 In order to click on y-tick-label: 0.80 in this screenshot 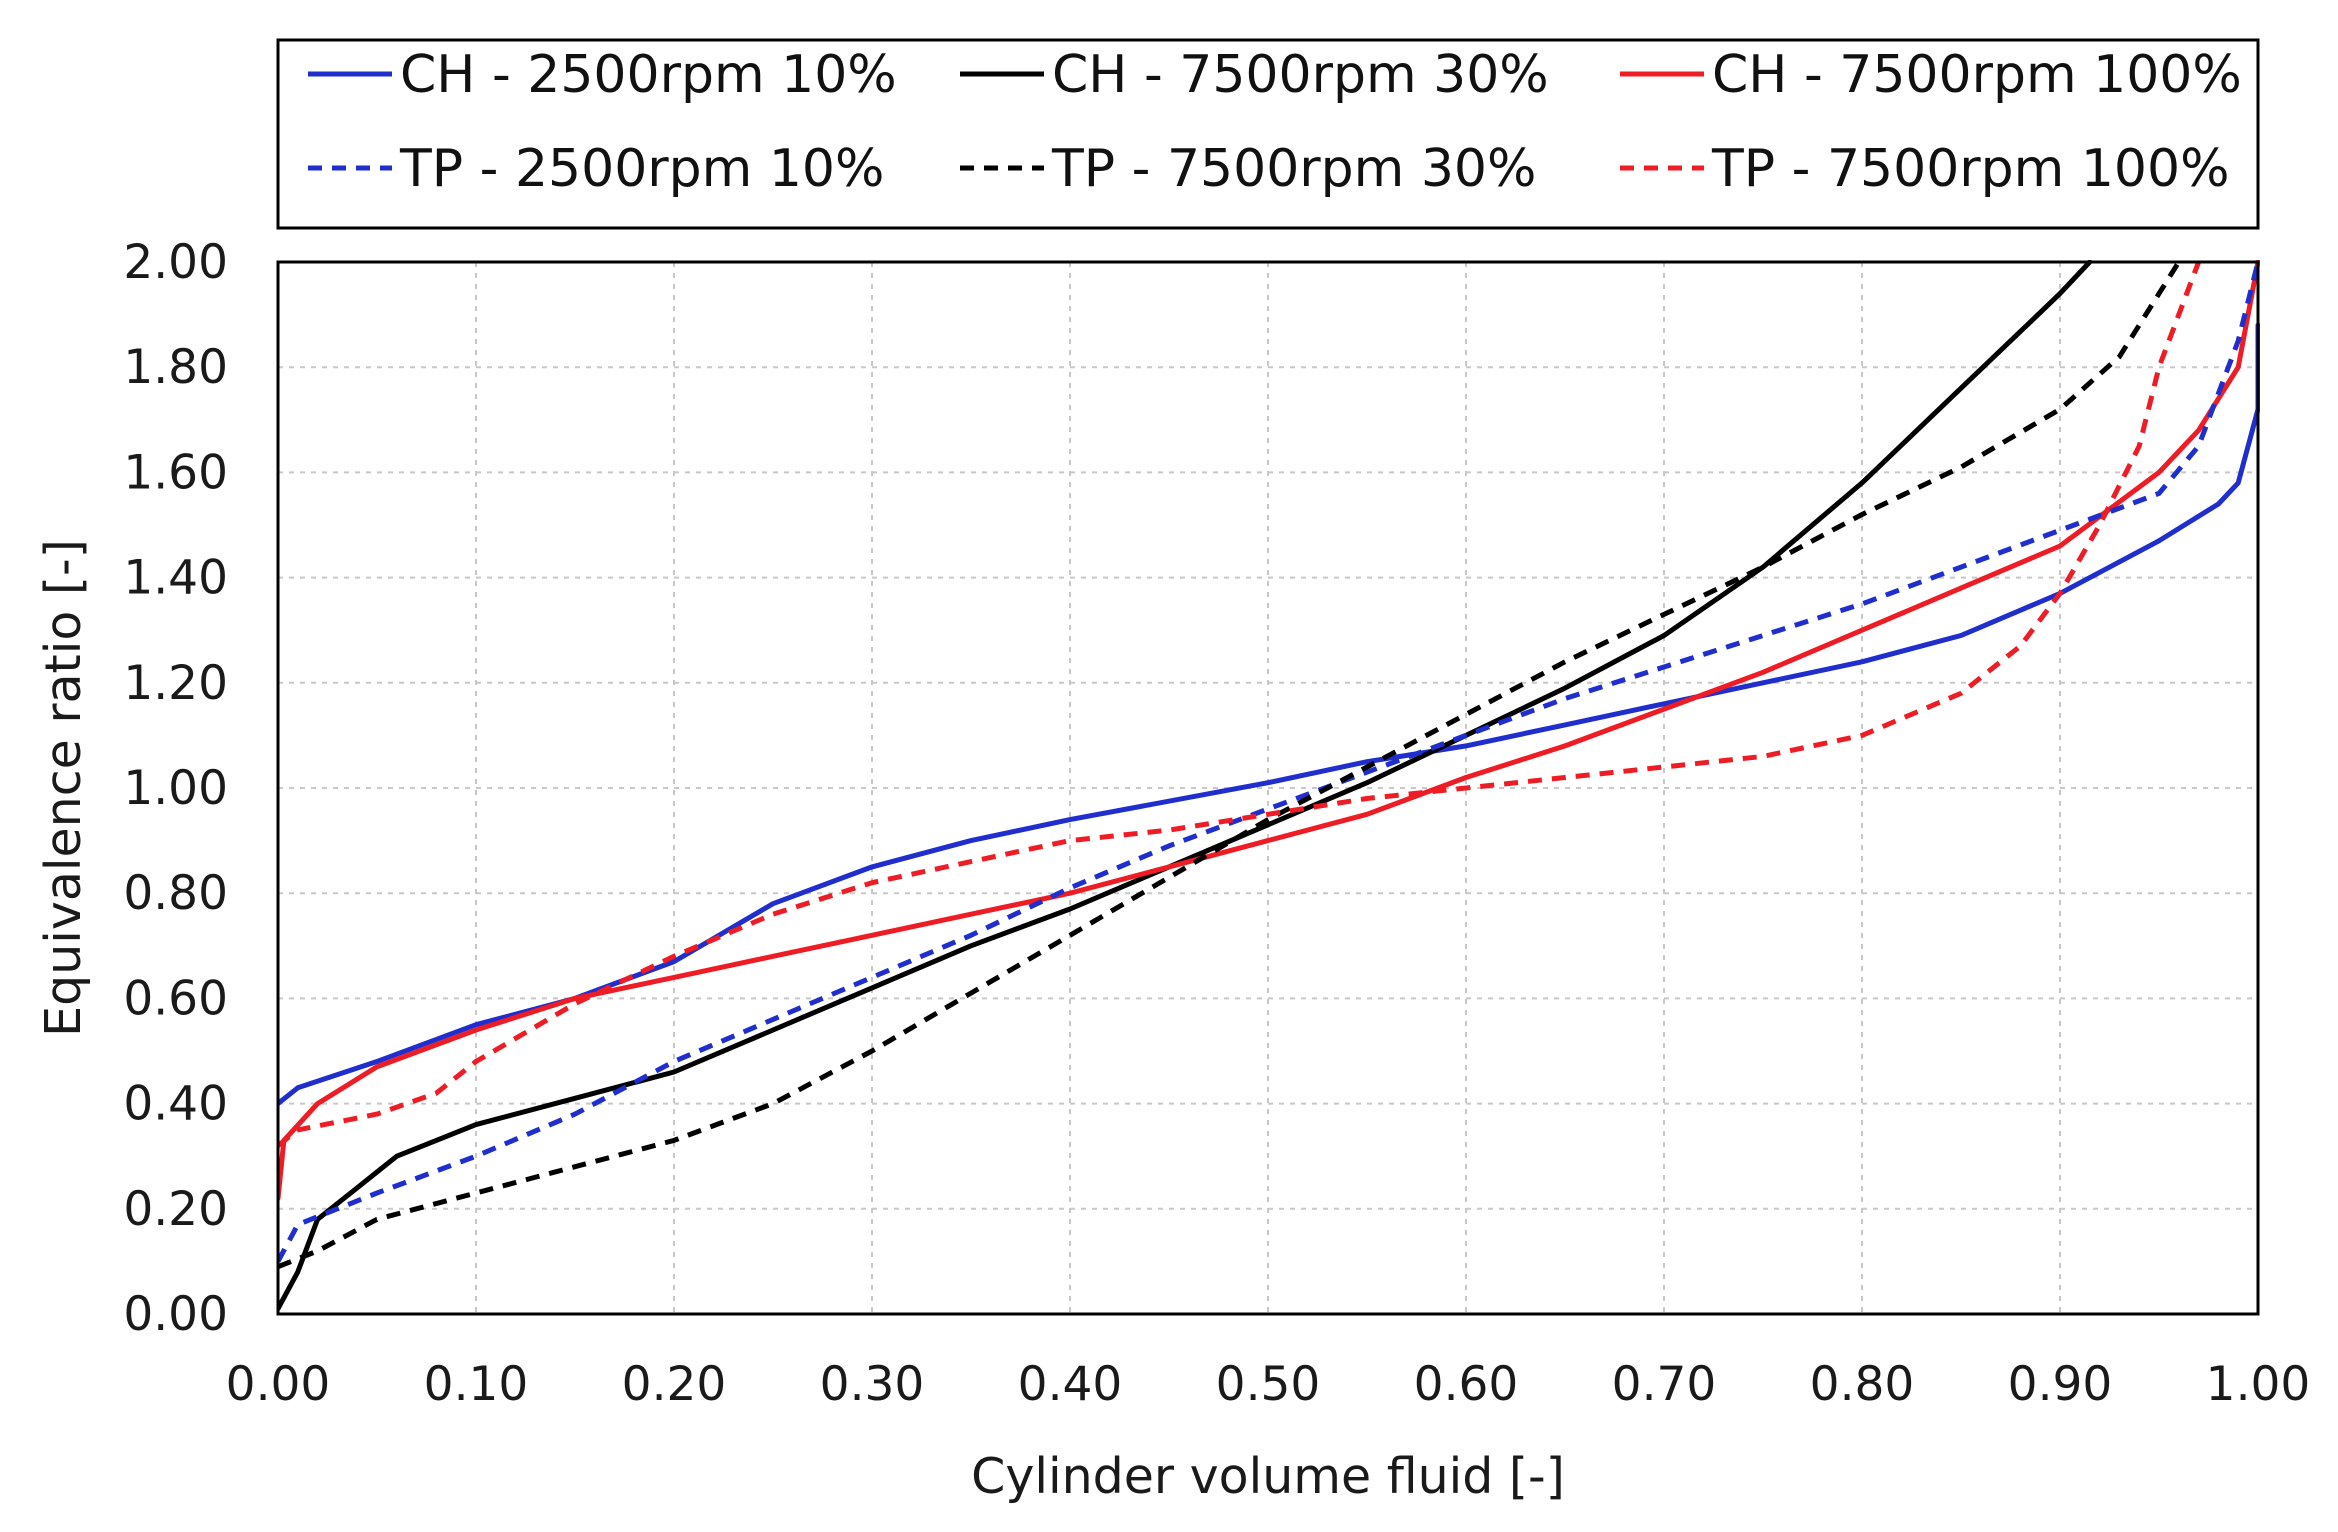, I will do `click(175, 893)`.